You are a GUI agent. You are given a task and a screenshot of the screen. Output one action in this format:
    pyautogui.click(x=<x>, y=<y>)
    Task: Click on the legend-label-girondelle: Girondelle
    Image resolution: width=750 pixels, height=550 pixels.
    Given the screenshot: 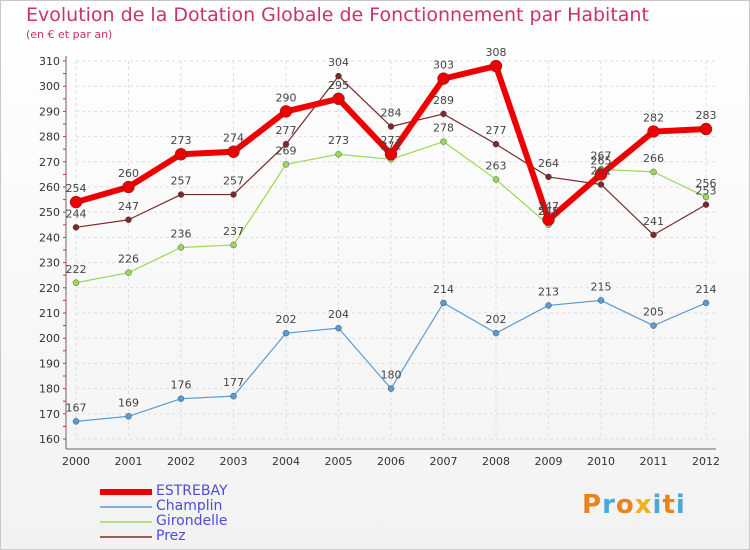 What is the action you would take?
    pyautogui.click(x=192, y=521)
    